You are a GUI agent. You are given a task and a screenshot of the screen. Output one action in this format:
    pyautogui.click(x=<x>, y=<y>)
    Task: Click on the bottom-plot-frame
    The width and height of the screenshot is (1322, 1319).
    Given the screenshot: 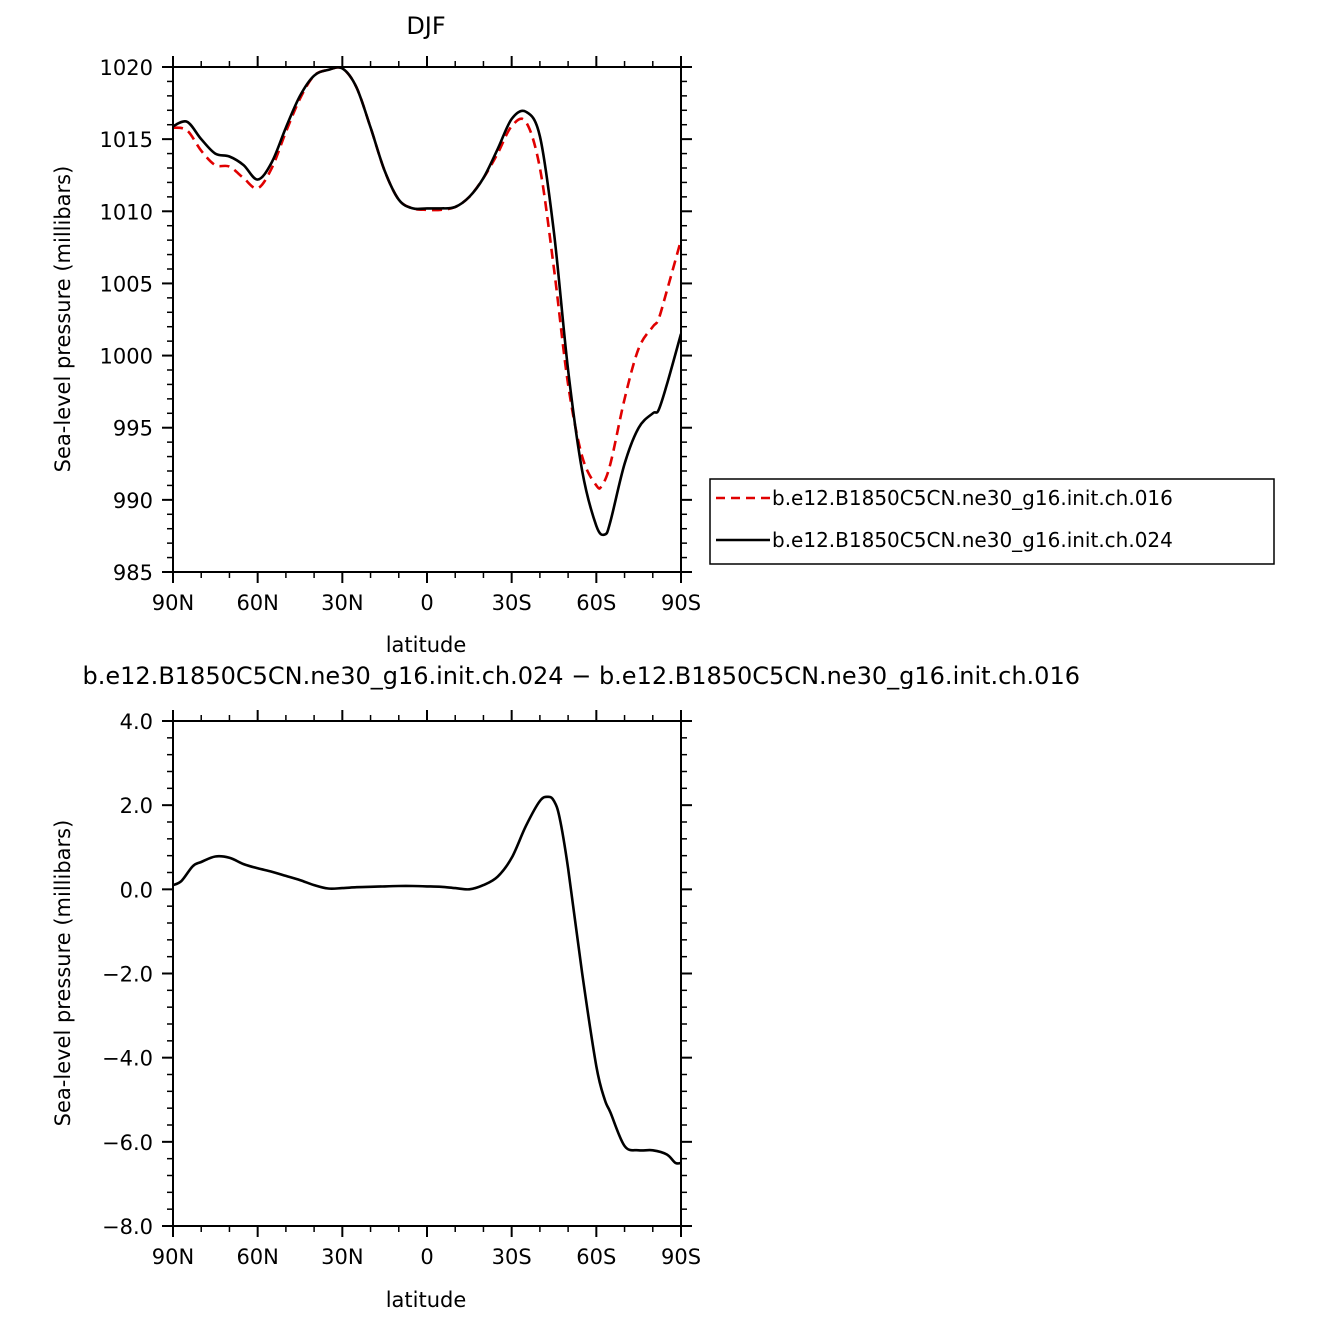 What is the action you would take?
    pyautogui.click(x=427, y=973)
    